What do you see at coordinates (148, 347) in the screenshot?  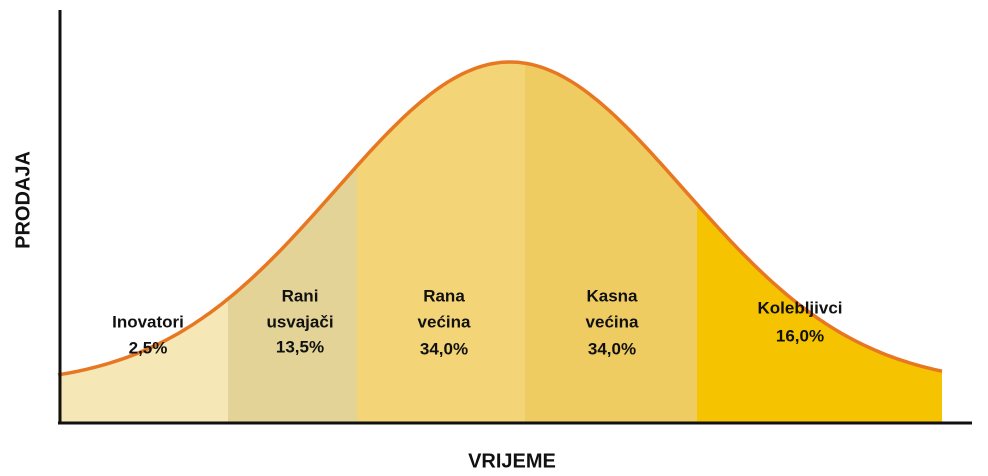 I see `segment-share: 2,5%` at bounding box center [148, 347].